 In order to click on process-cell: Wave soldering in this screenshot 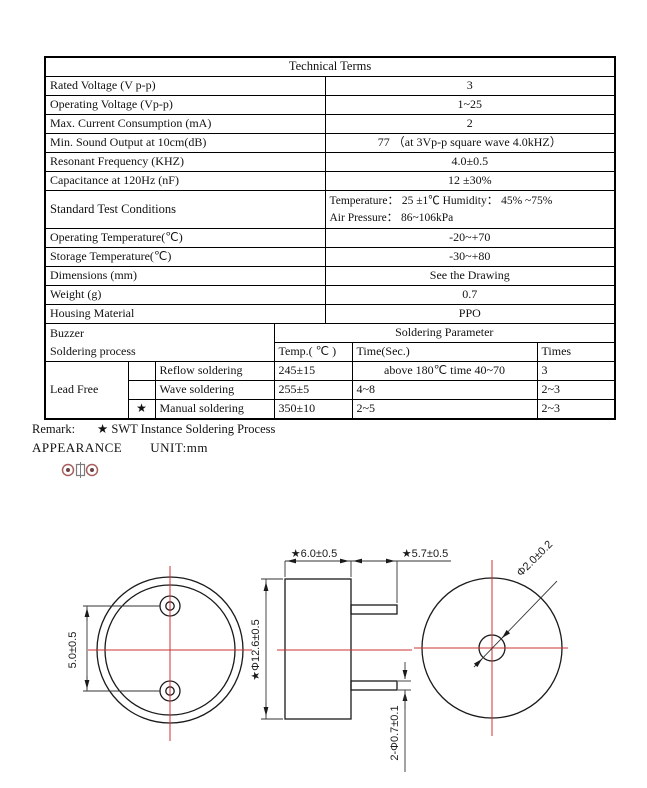, I will do `click(214, 390)`.